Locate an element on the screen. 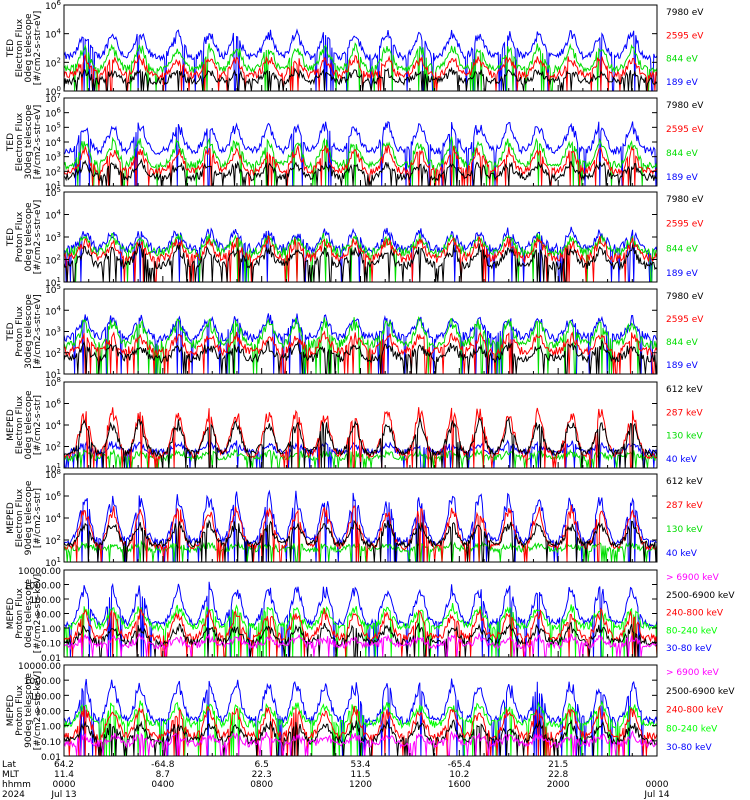 This screenshot has height=800, width=750. x-tick-label: 6.5 is located at coordinates (262, 765).